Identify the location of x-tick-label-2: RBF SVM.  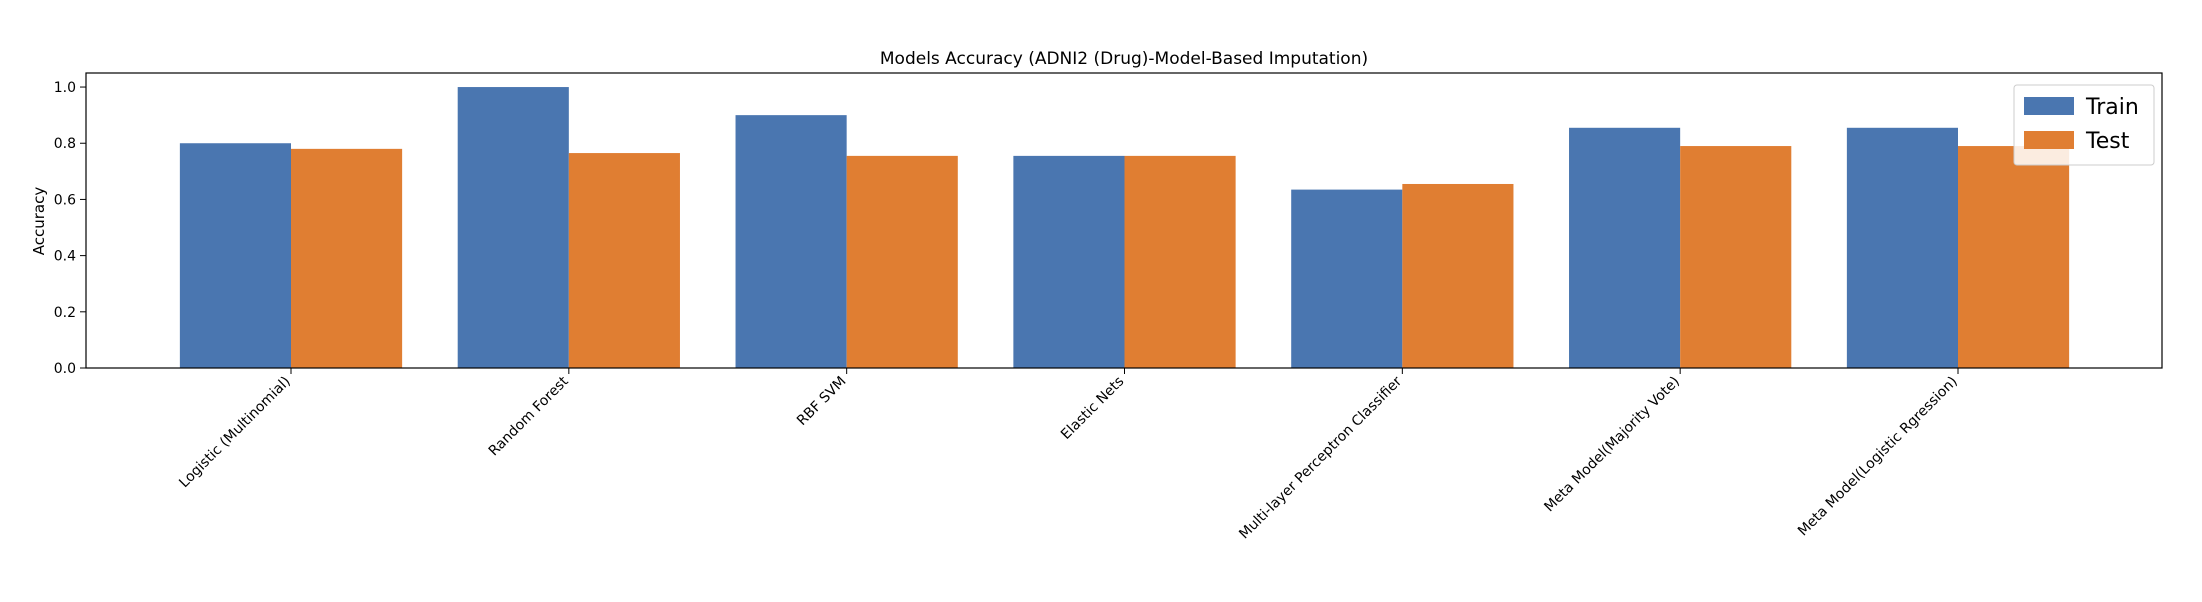
(821, 401).